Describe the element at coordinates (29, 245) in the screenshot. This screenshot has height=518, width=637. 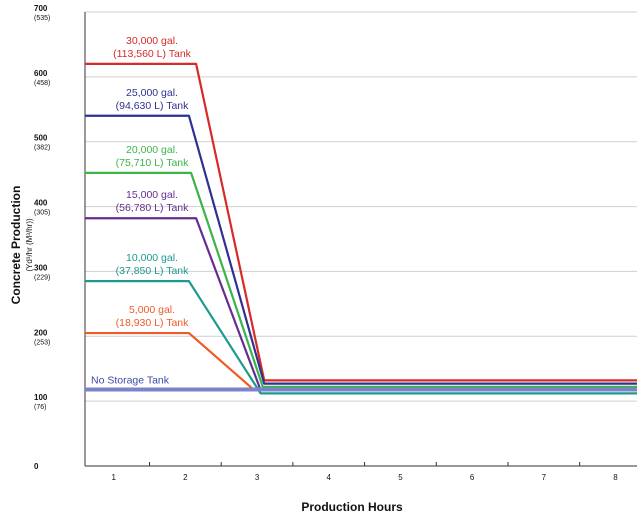
I see `y-axis-subtitle: (Yd³/hr (M³/hr))` at that location.